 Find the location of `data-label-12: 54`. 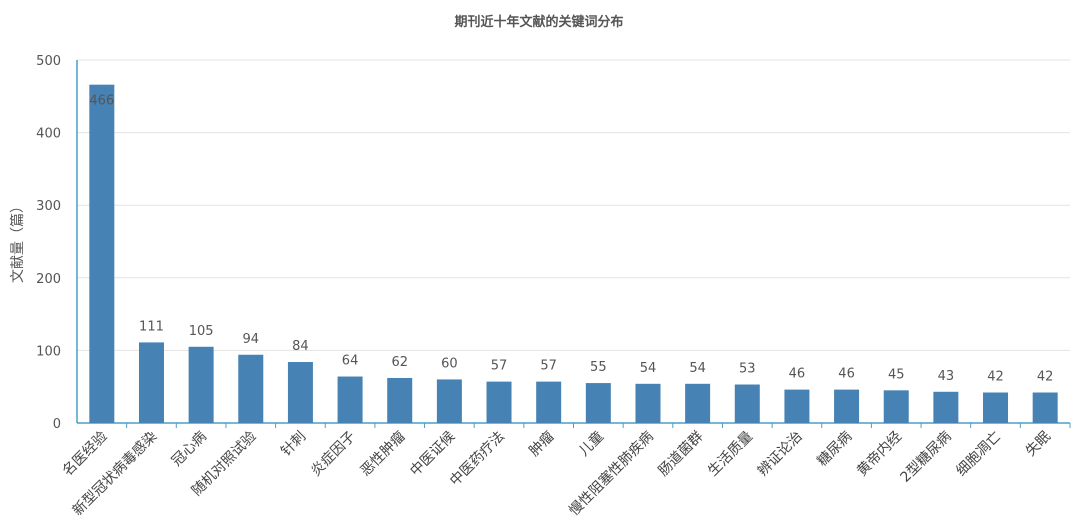

data-label-12: 54 is located at coordinates (697, 368).